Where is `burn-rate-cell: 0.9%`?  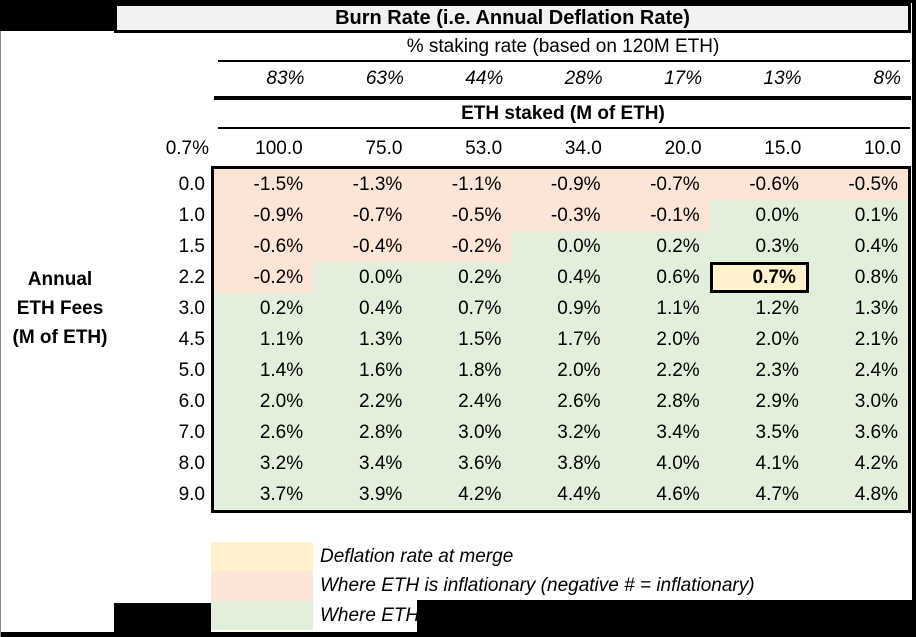 burn-rate-cell: 0.9% is located at coordinates (561, 308).